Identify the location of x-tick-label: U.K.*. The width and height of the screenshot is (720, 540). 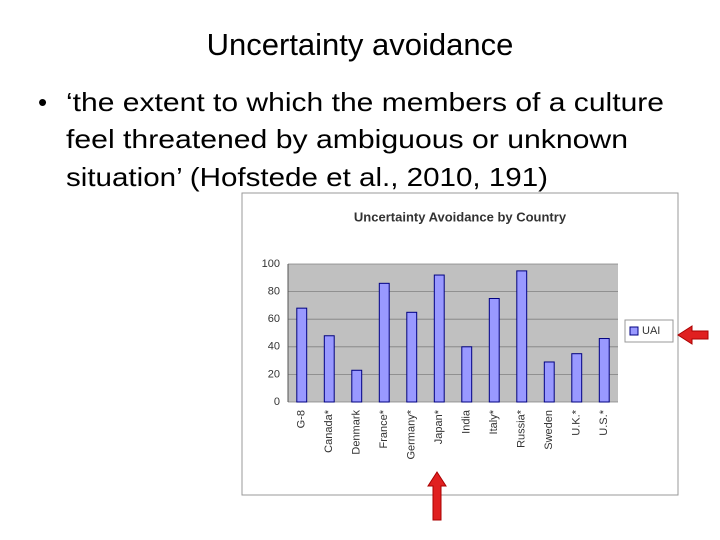
(577, 422).